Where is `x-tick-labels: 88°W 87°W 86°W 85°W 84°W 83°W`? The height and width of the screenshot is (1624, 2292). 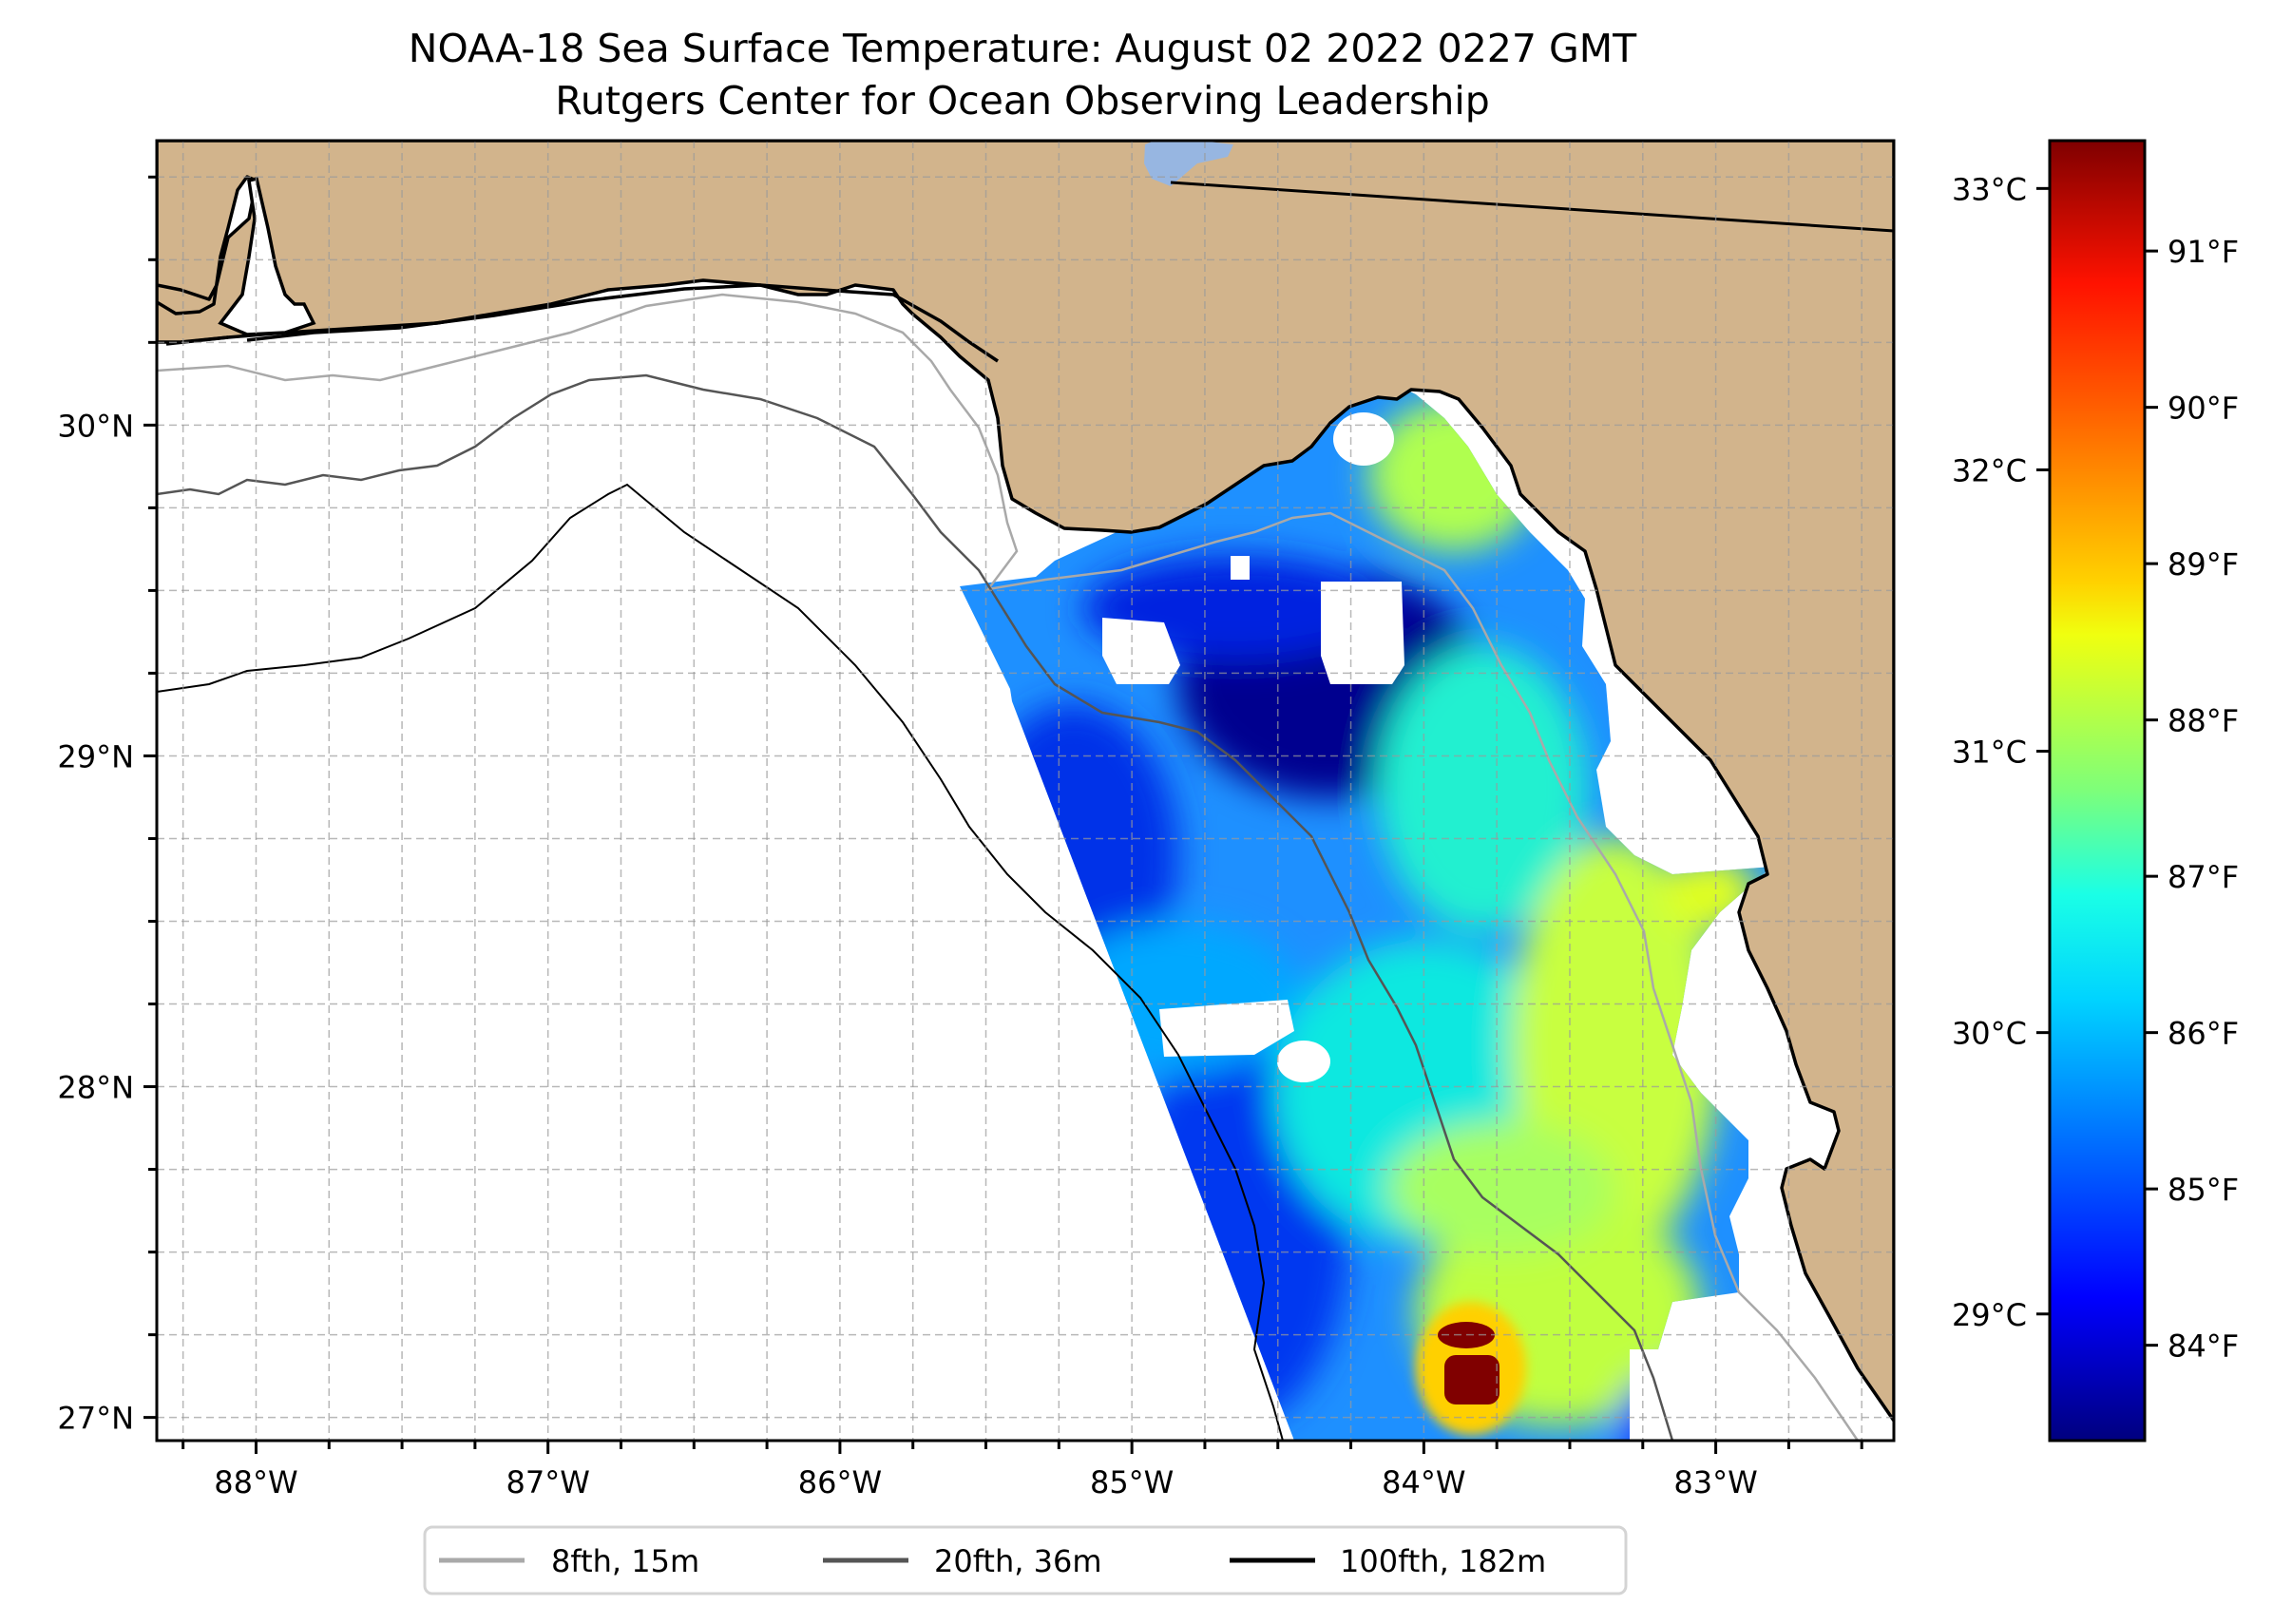 x-tick-labels: 88°W 87°W 86°W 85°W 84°W 83°W is located at coordinates (985, 1482).